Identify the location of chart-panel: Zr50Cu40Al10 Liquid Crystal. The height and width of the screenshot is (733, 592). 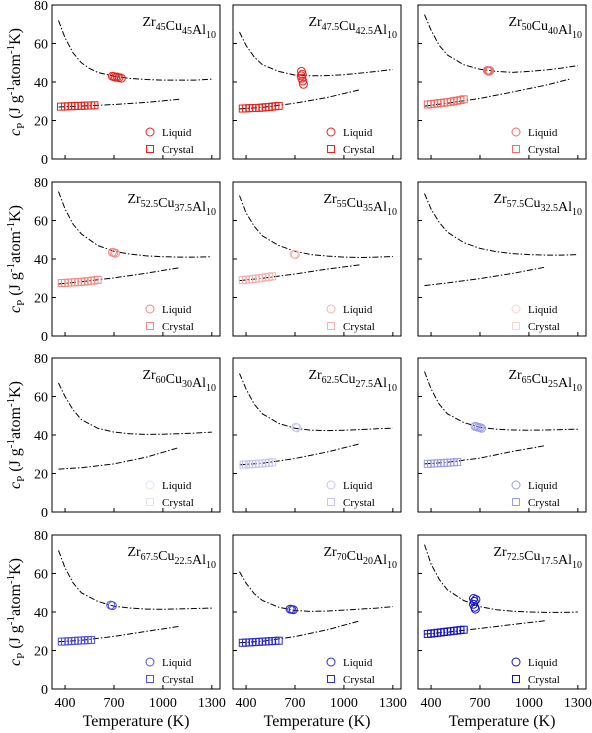
(502, 82).